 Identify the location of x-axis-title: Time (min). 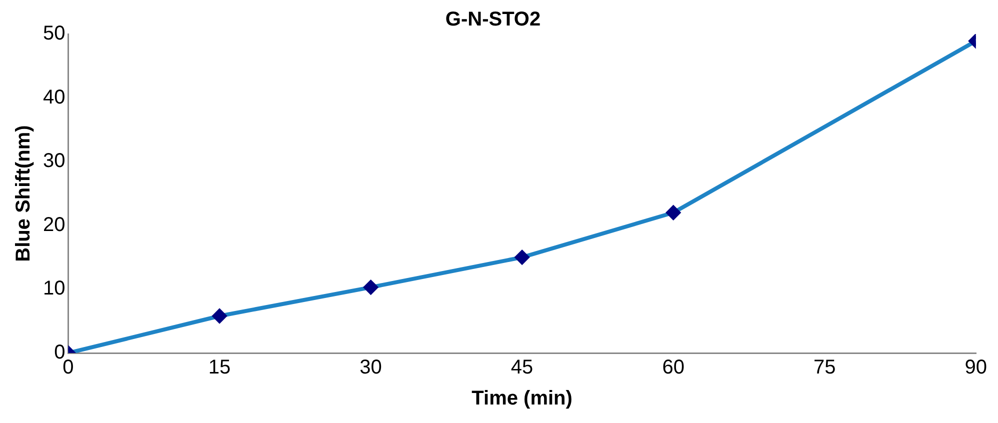
(522, 399).